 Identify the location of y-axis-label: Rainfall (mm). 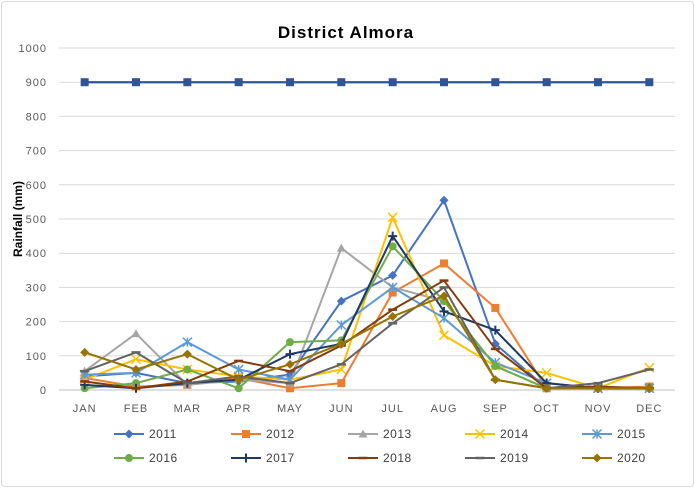
(18, 219).